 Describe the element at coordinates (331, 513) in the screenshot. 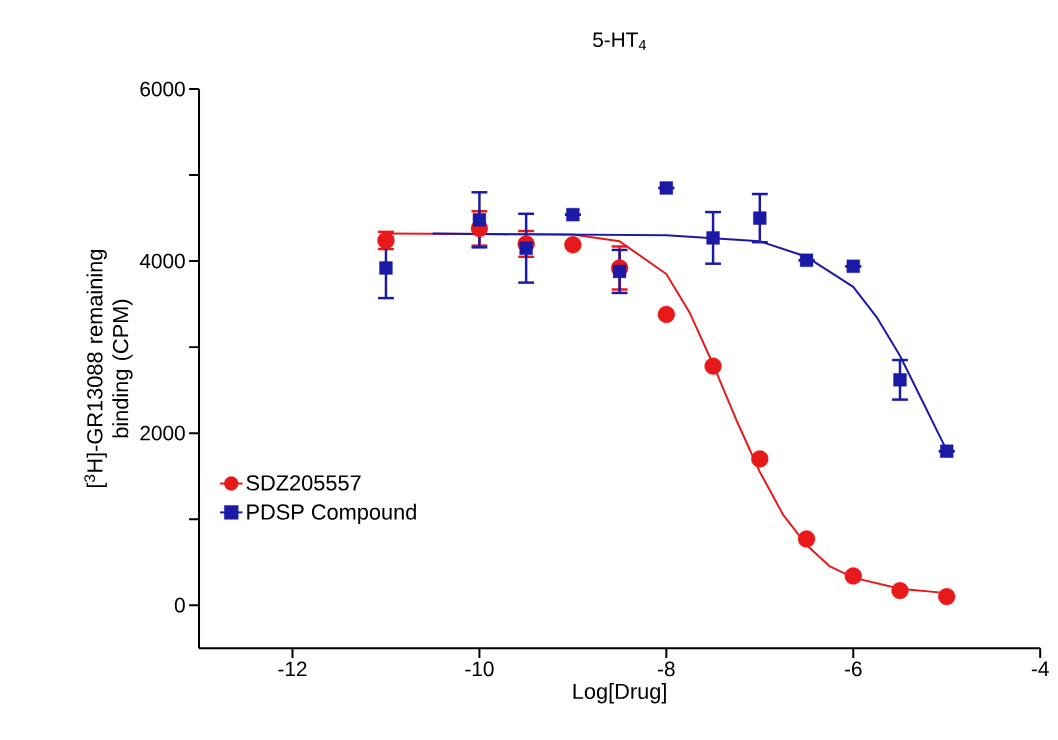

I see `legend-label: PDSP Compound` at that location.